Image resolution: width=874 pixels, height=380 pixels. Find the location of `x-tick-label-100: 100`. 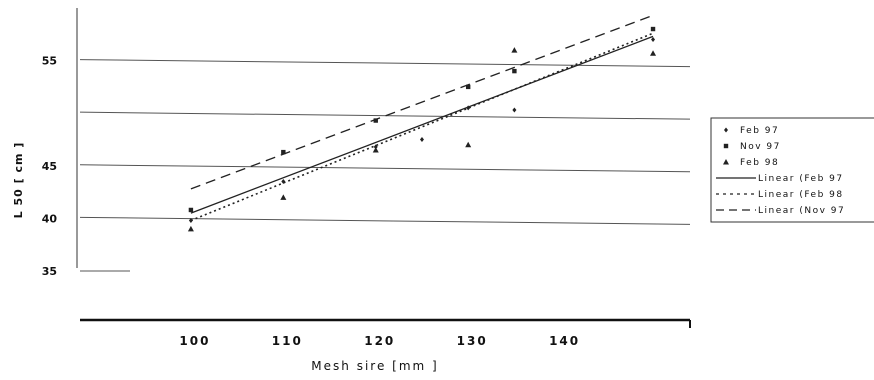

x-tick-label-100: 100 is located at coordinates (194, 341).